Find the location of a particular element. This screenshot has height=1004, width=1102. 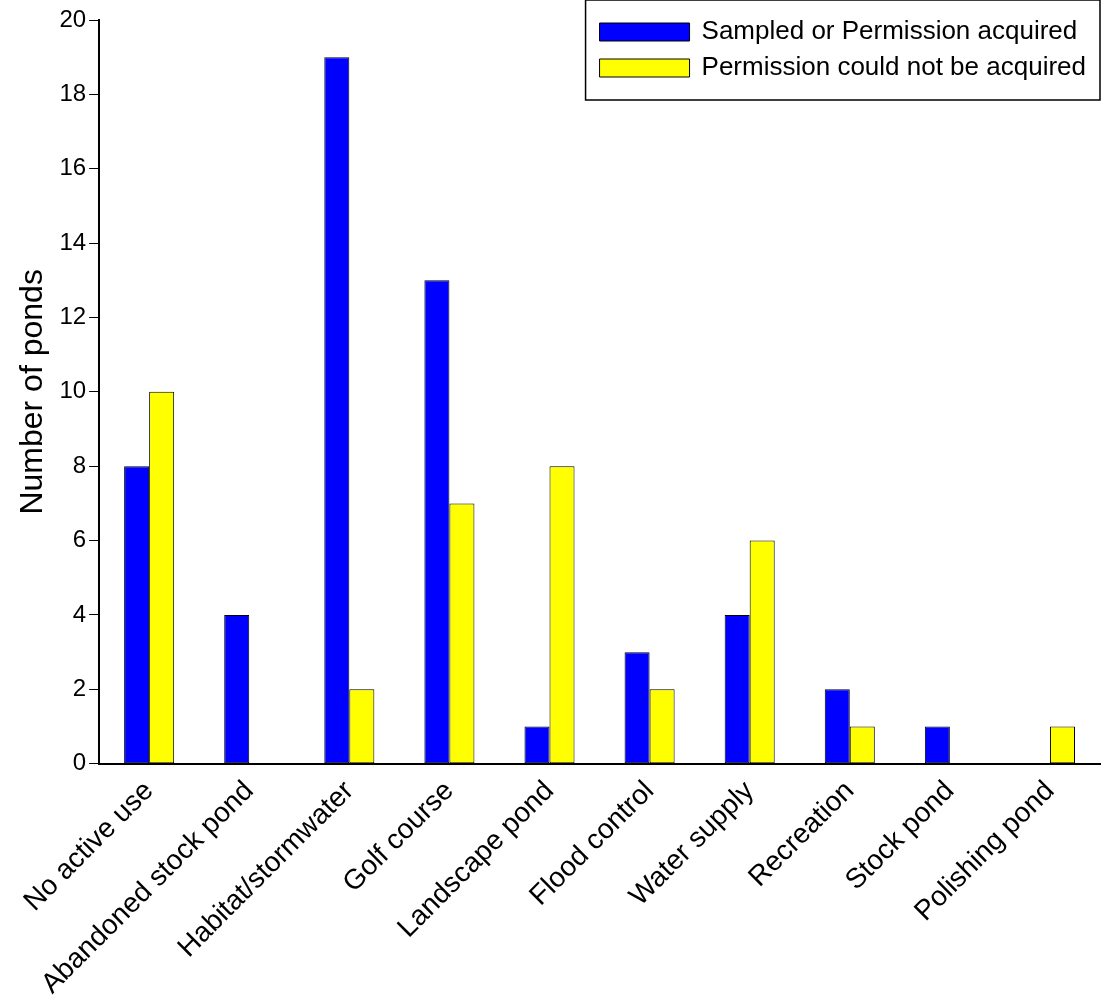

y-tick-label: 10 is located at coordinates (73, 390).